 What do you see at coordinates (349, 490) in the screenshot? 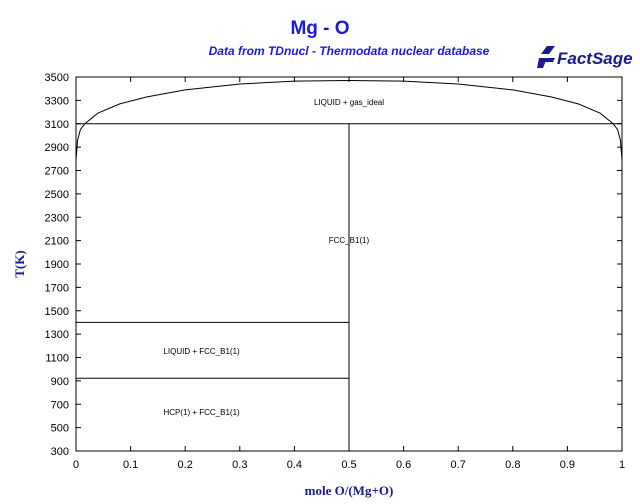
I see `x-axis-label: mole O/(Mg+O)` at bounding box center [349, 490].